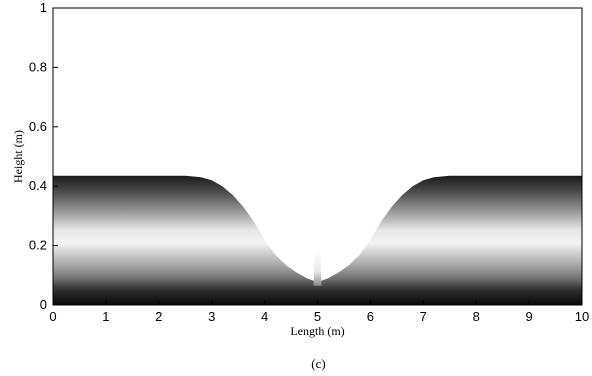 Image resolution: width=592 pixels, height=376 pixels. I want to click on x-axis-ticks: 0 1 2 3 4 5 6 7 8 9 10, so click(319, 312).